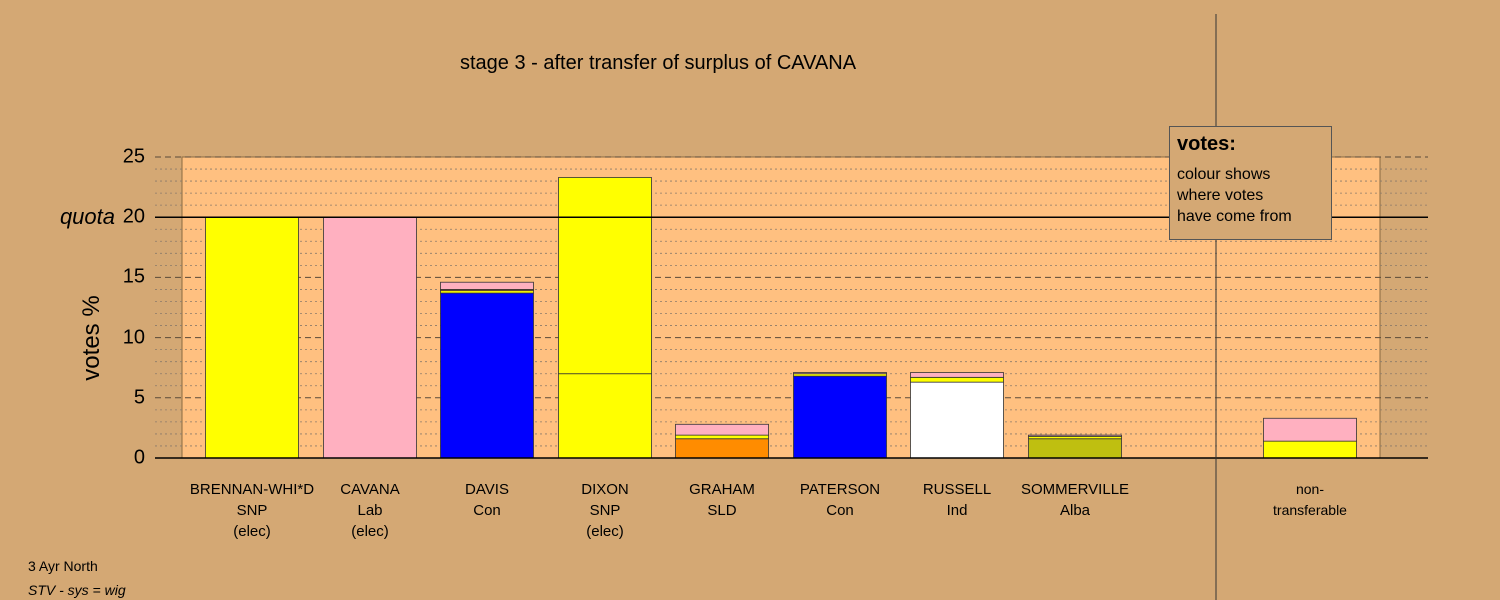 Image resolution: width=1500 pixels, height=600 pixels. What do you see at coordinates (91, 338) in the screenshot?
I see `y-axis-label: votes %` at bounding box center [91, 338].